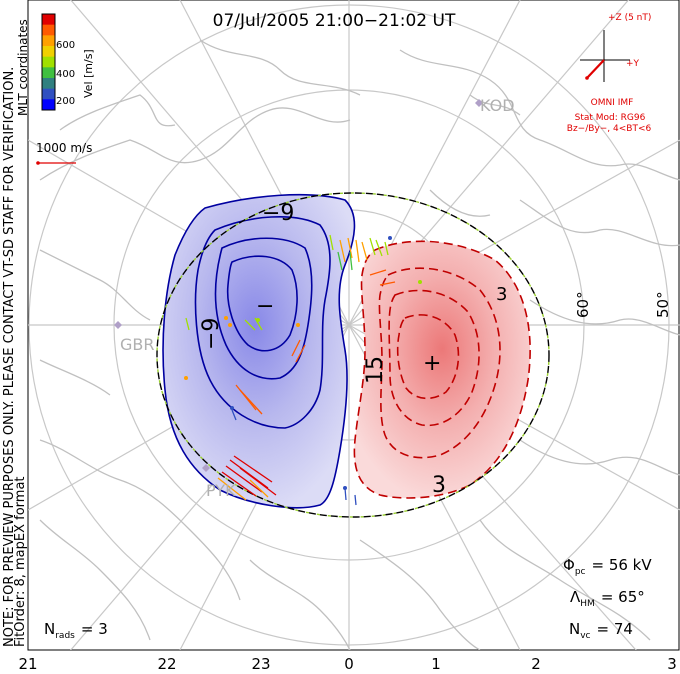  I want to click on station-gbr-label: GBR, so click(137, 344).